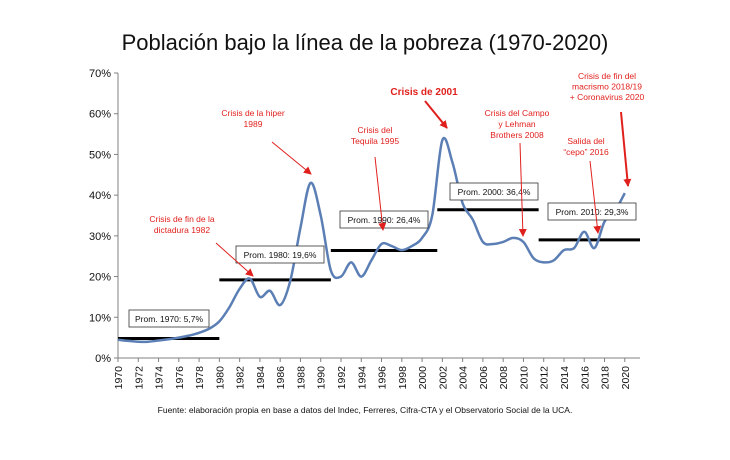  What do you see at coordinates (504, 378) in the screenshot?
I see `x-tick-label: 2008` at bounding box center [504, 378].